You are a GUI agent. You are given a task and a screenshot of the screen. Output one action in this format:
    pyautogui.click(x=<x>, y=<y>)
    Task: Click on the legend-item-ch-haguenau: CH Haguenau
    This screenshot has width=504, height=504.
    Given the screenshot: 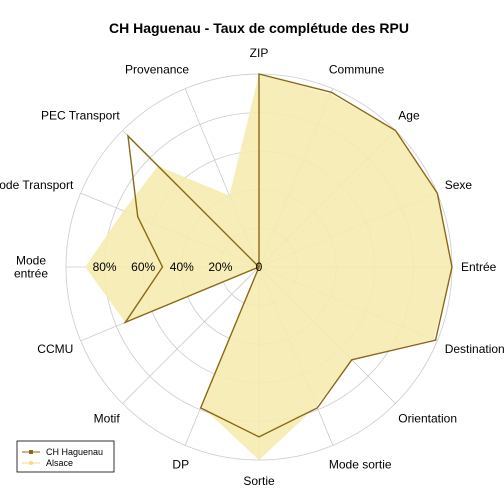 What is the action you would take?
    pyautogui.click(x=62, y=452)
    